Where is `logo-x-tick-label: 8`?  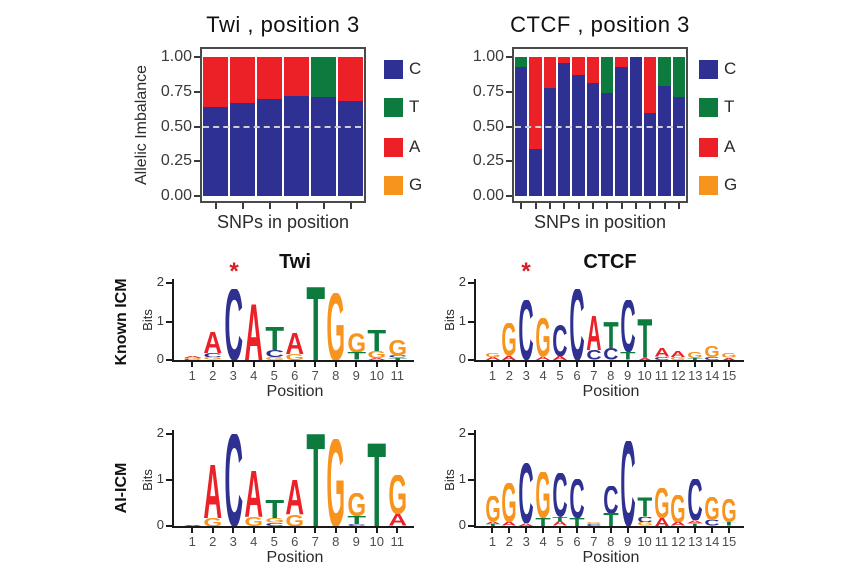
logo-x-tick-label: 8 is located at coordinates (336, 541).